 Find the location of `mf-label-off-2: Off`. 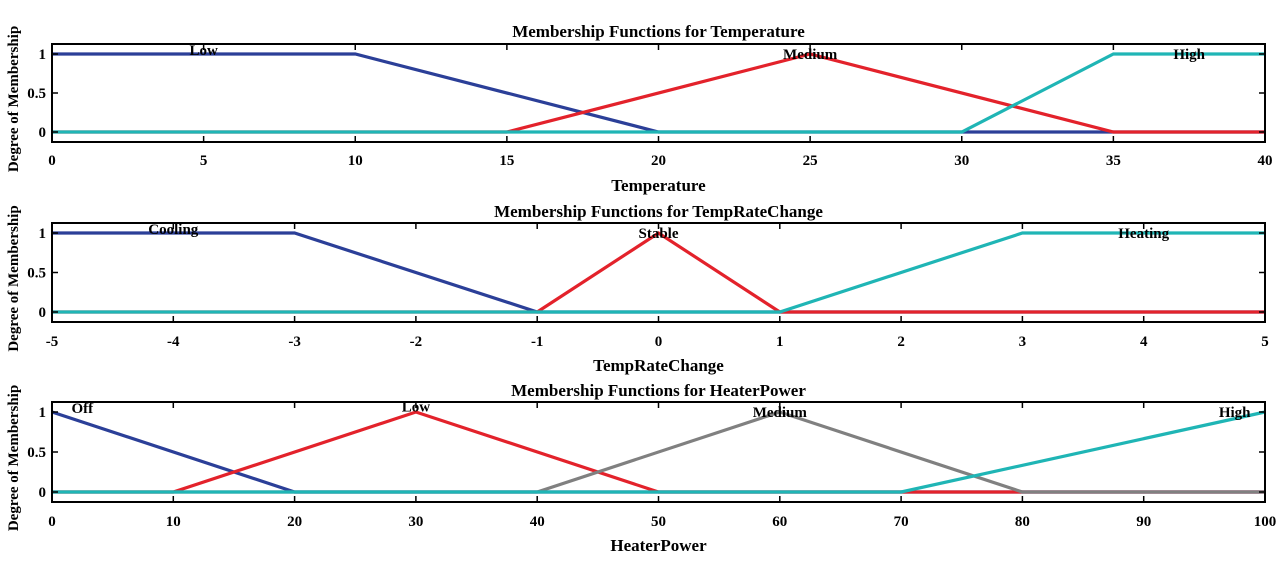

mf-label-off-2: Off is located at coordinates (82, 409).